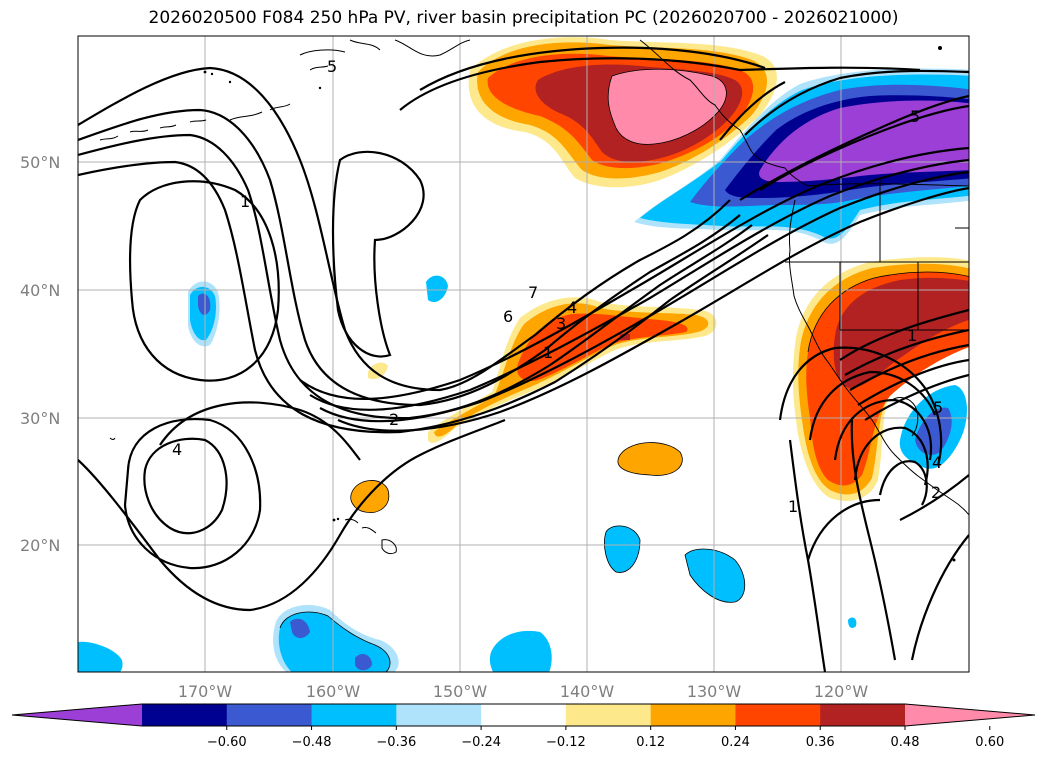 The height and width of the screenshot is (765, 1047). Describe the element at coordinates (523, 691) in the screenshot. I see `lon-labels: 170°W 160°W 150°W 140°W 130°W 120°W` at that location.